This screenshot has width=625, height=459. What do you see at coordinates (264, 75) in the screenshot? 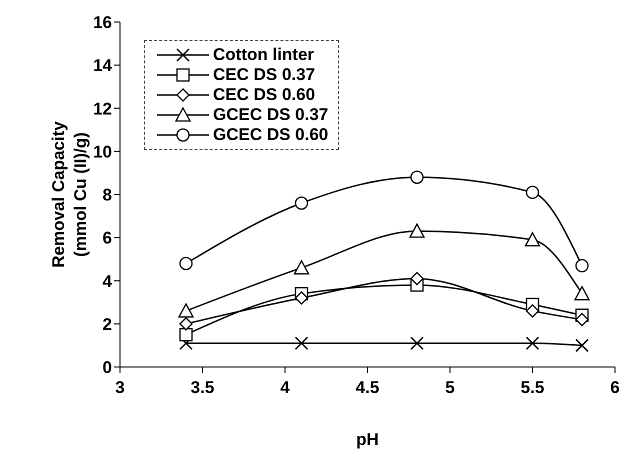
I see `legend-label: CEC DS 0.37` at bounding box center [264, 75].